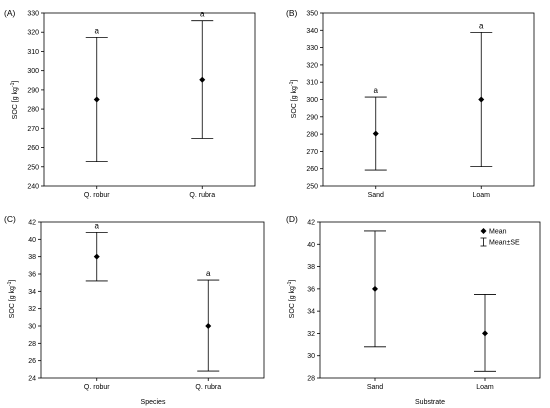 The image size is (550, 408). What do you see at coordinates (32, 344) in the screenshot?
I see `y-tick-label-c: 28` at bounding box center [32, 344].